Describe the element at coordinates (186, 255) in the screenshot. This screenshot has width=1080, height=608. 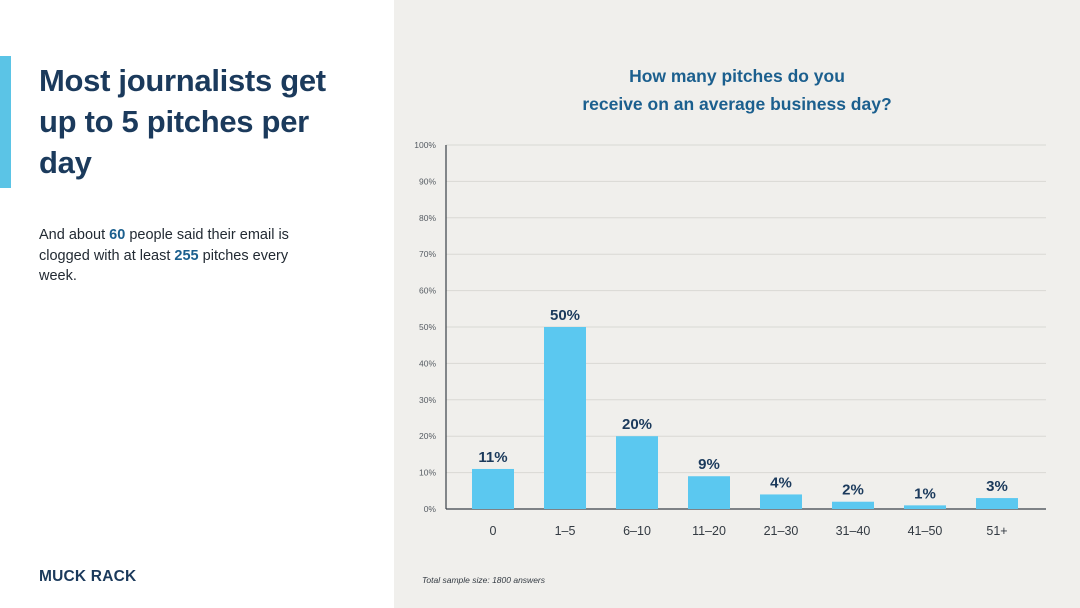
I see `subtext-number-255: 255` at that location.